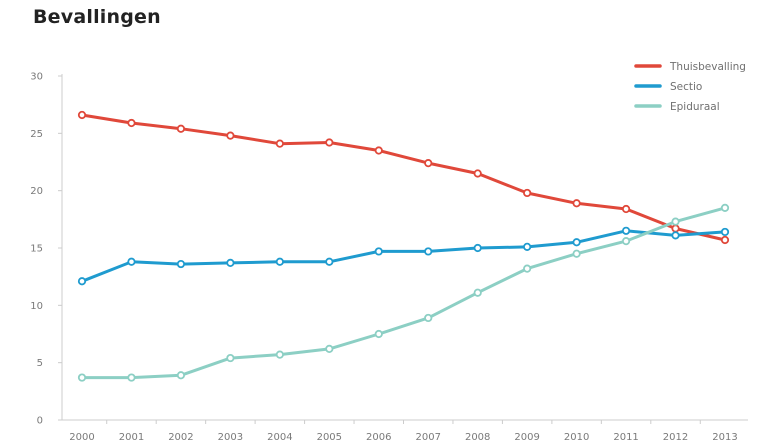 The image size is (762, 443). I want to click on x-tick-label: 2011, so click(625, 437).